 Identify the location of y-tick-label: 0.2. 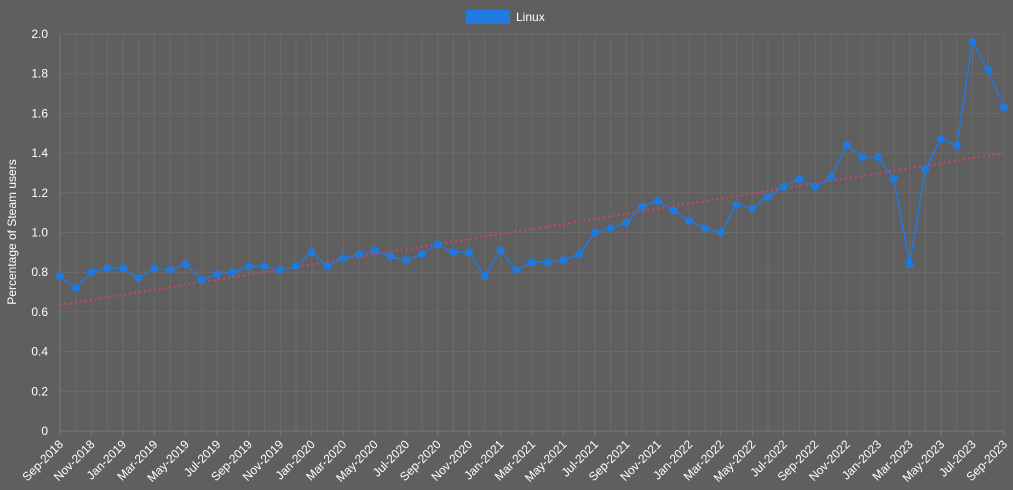
(39, 391).